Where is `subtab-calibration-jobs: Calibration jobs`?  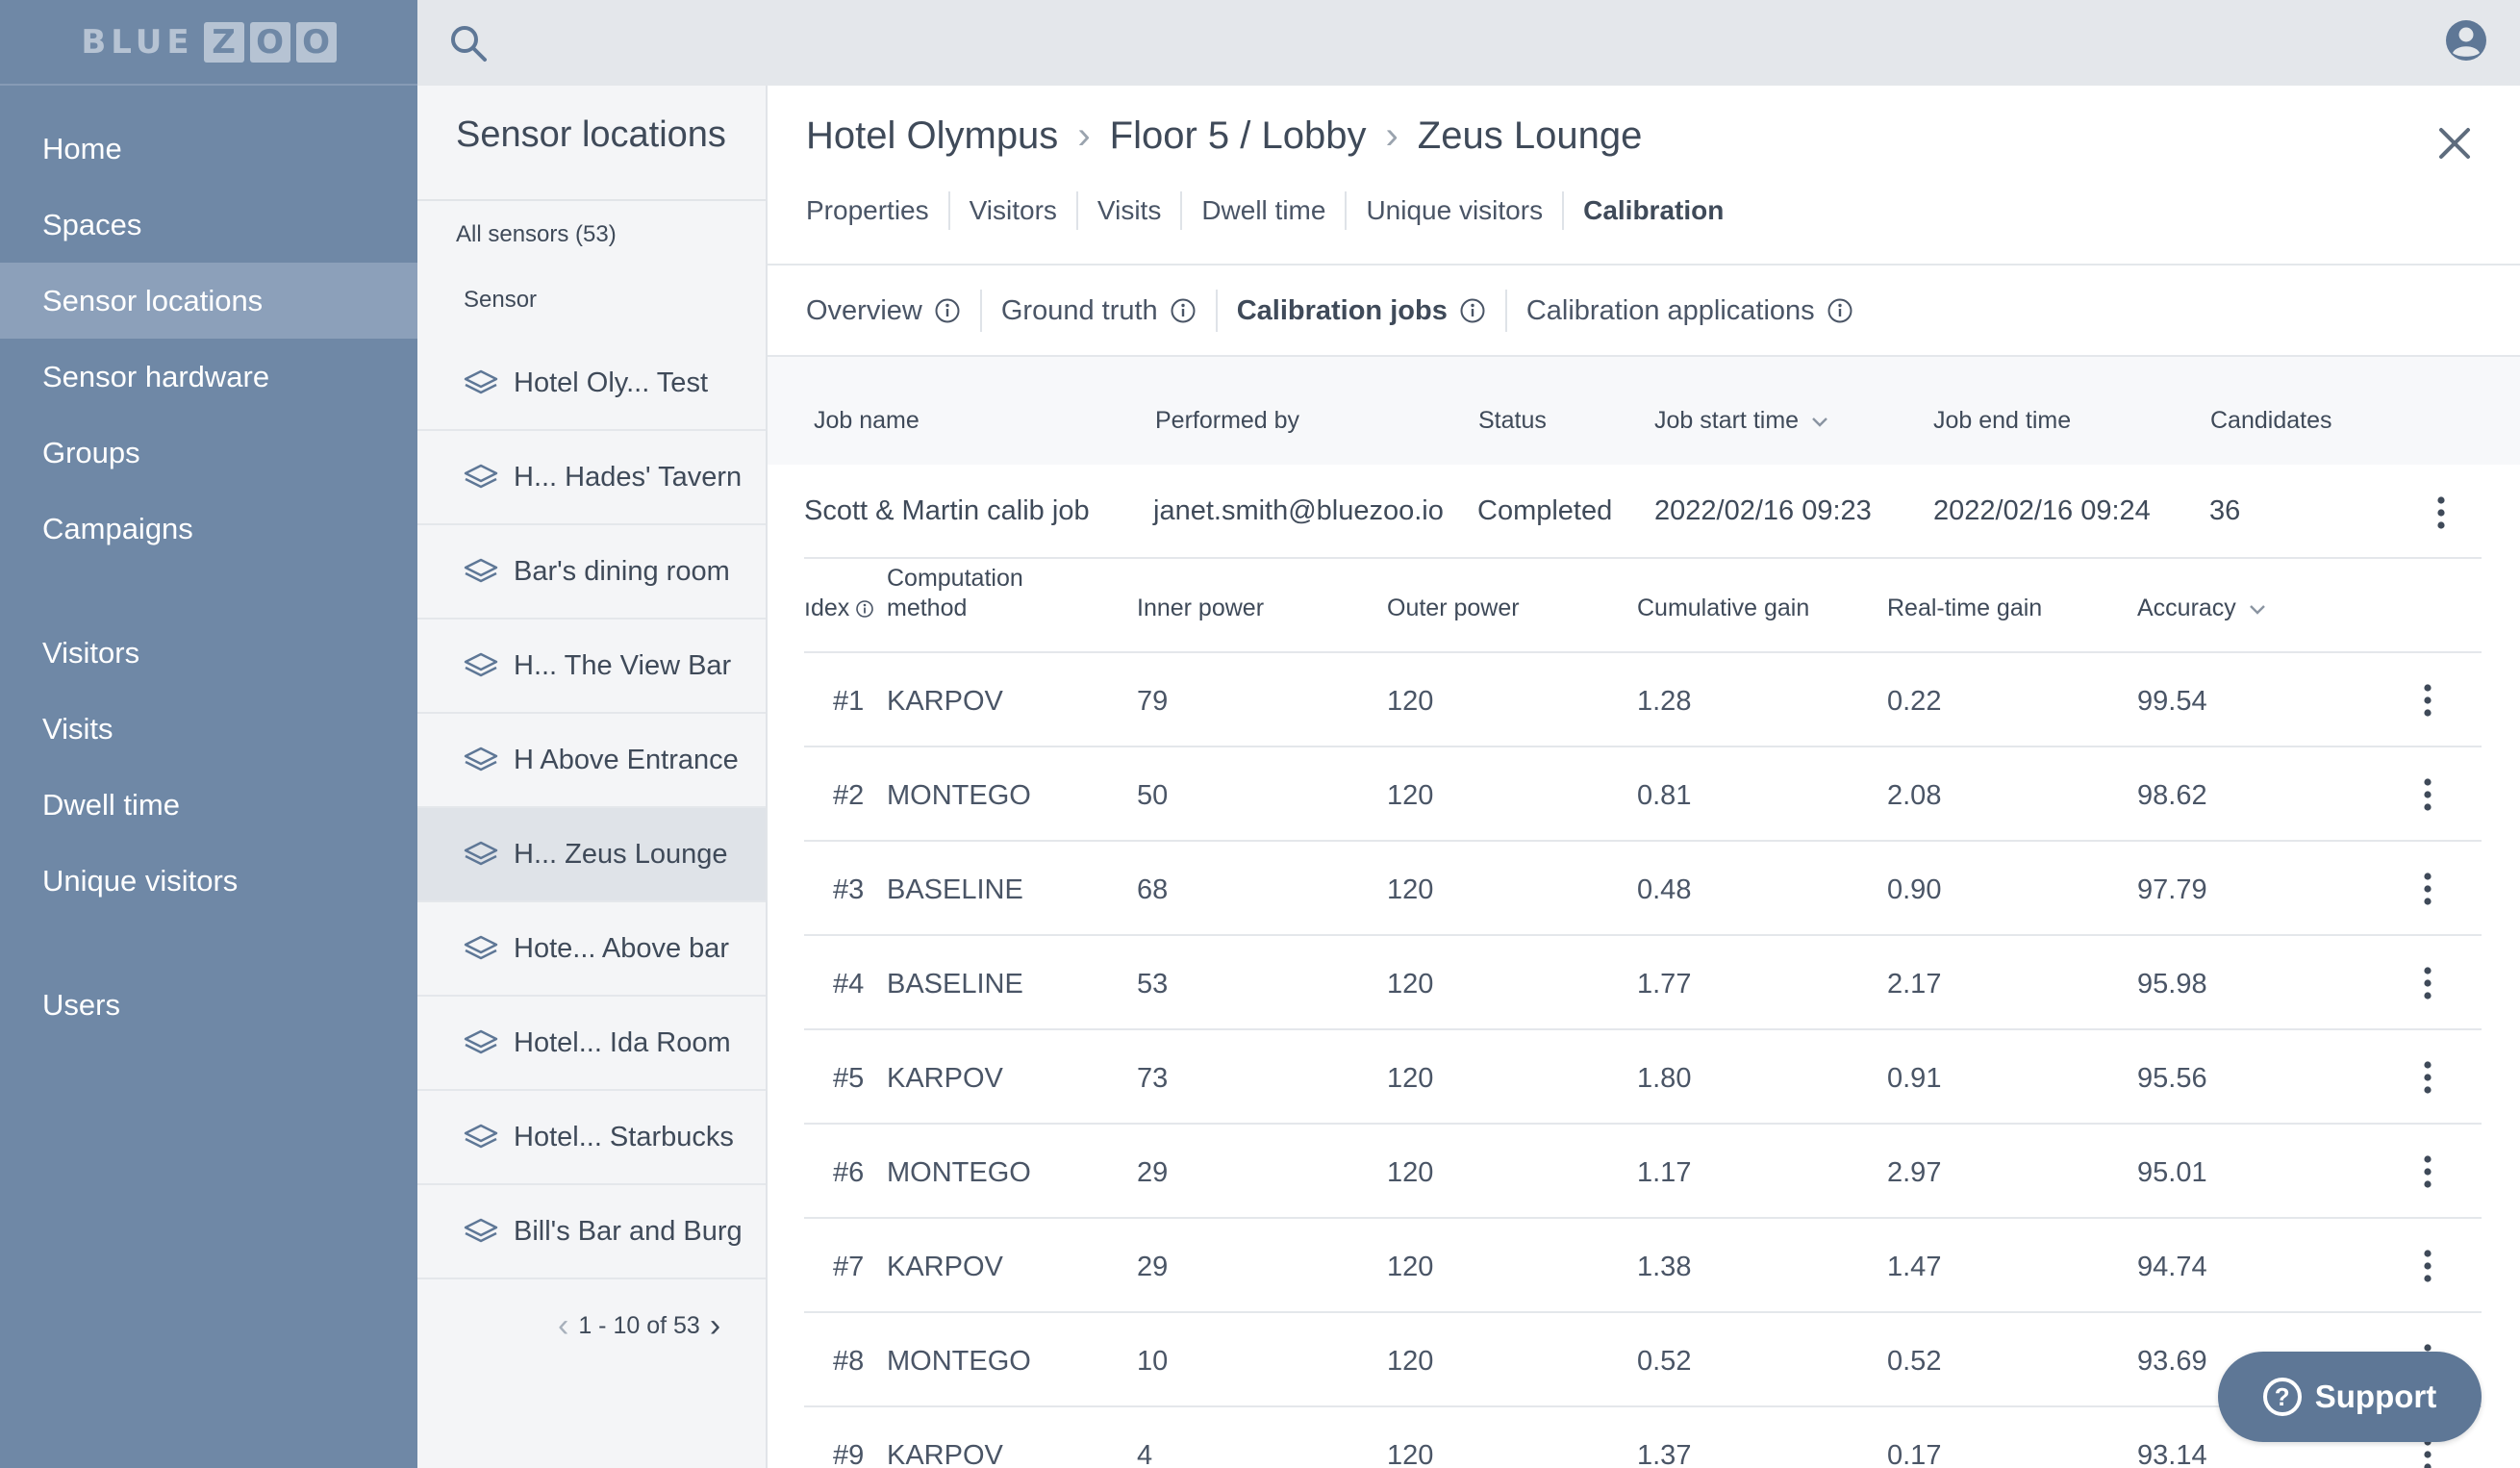 subtab-calibration-jobs: Calibration jobs is located at coordinates (1360, 311).